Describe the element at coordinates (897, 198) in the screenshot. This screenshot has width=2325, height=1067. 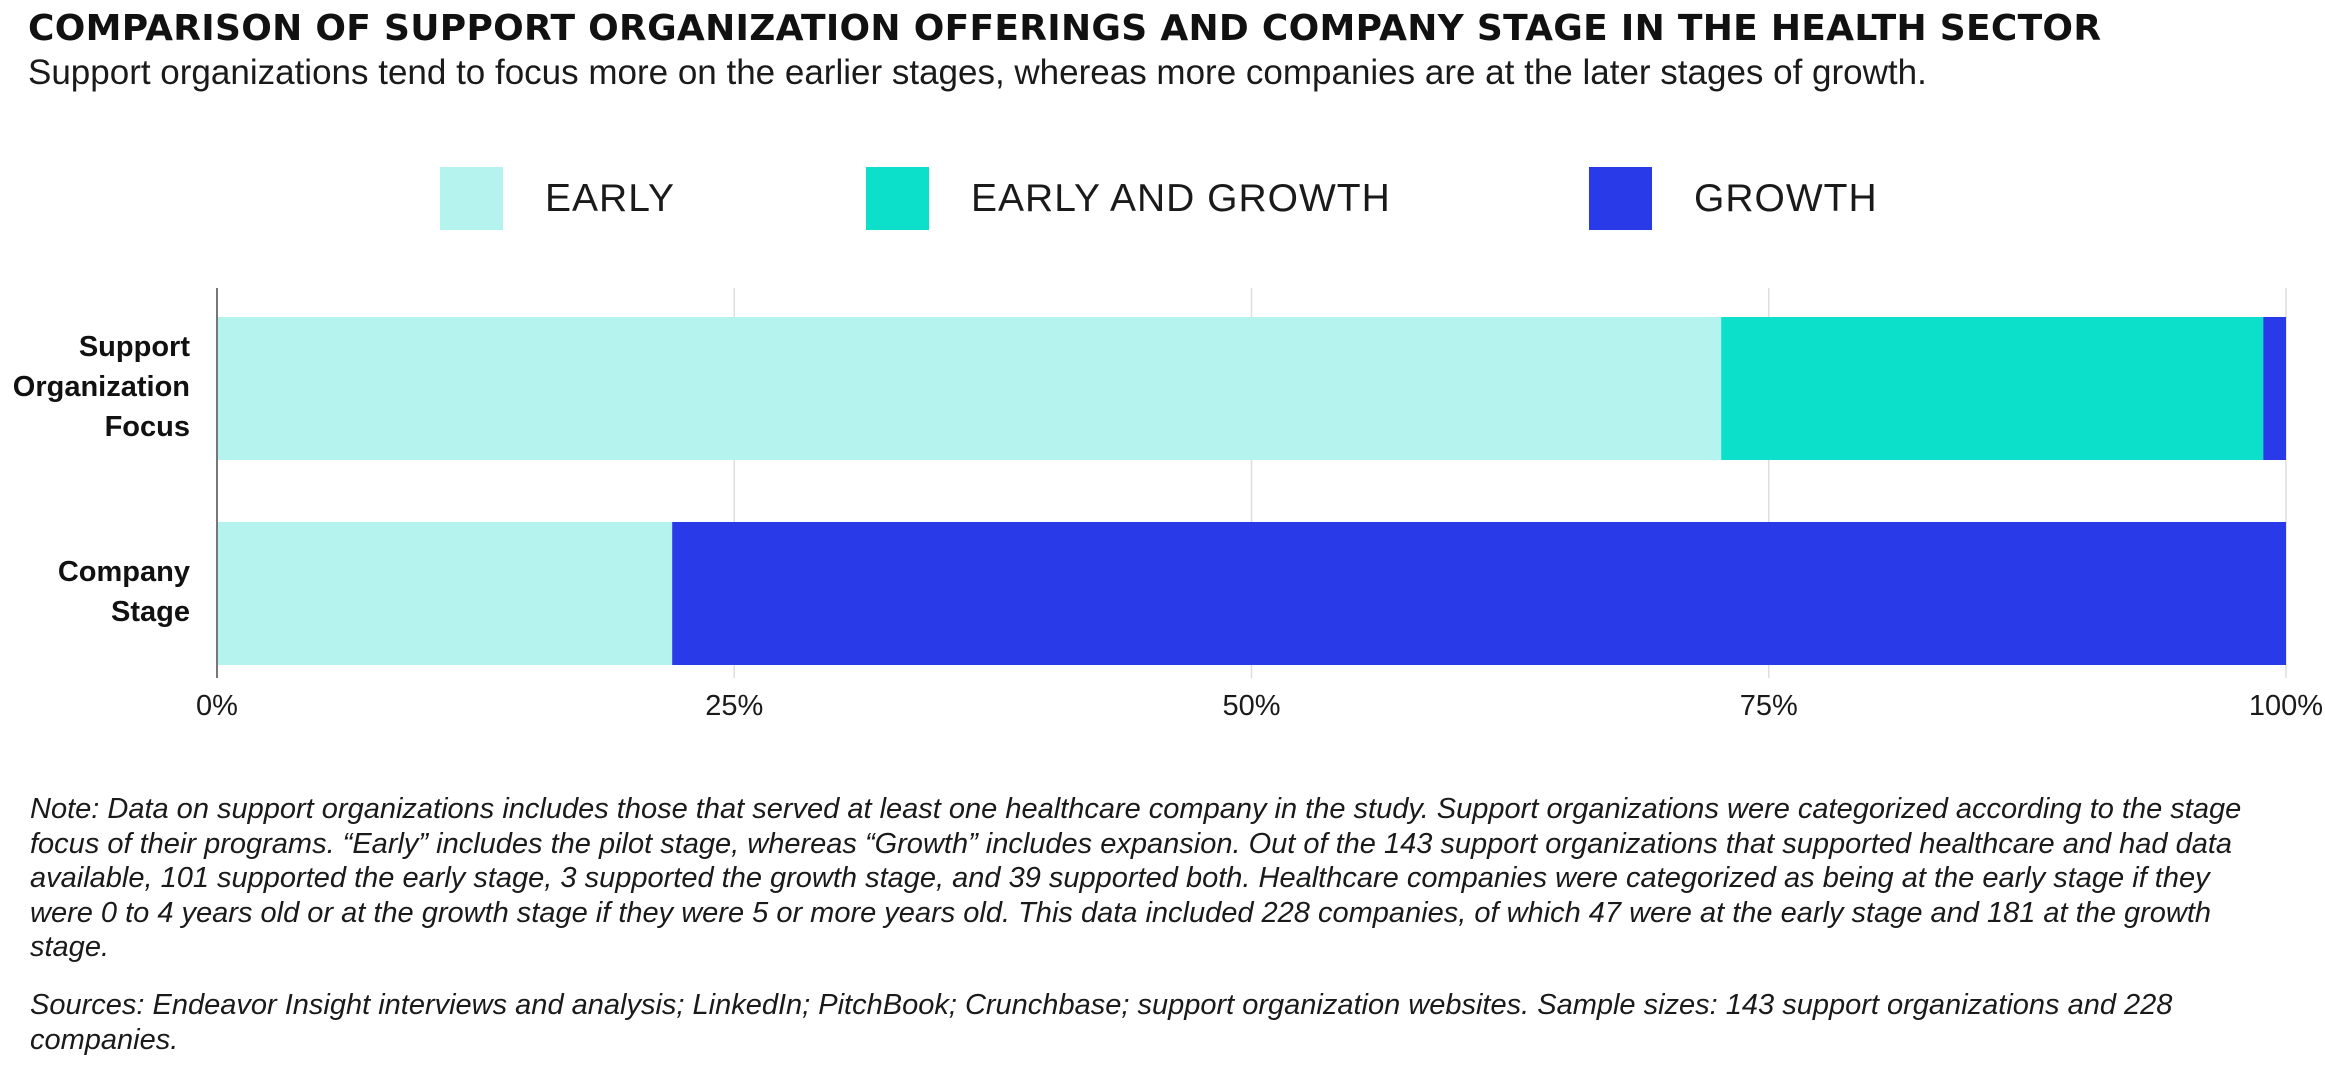
I see `legend-swatch-early-and-growth` at that location.